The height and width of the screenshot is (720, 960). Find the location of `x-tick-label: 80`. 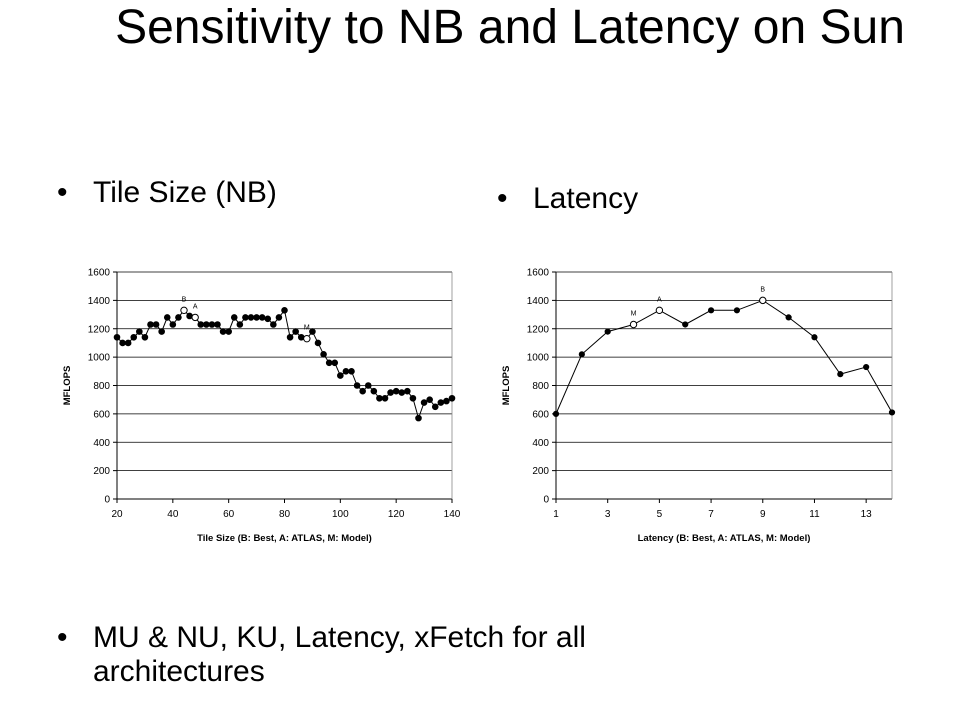

x-tick-label: 80 is located at coordinates (285, 514).